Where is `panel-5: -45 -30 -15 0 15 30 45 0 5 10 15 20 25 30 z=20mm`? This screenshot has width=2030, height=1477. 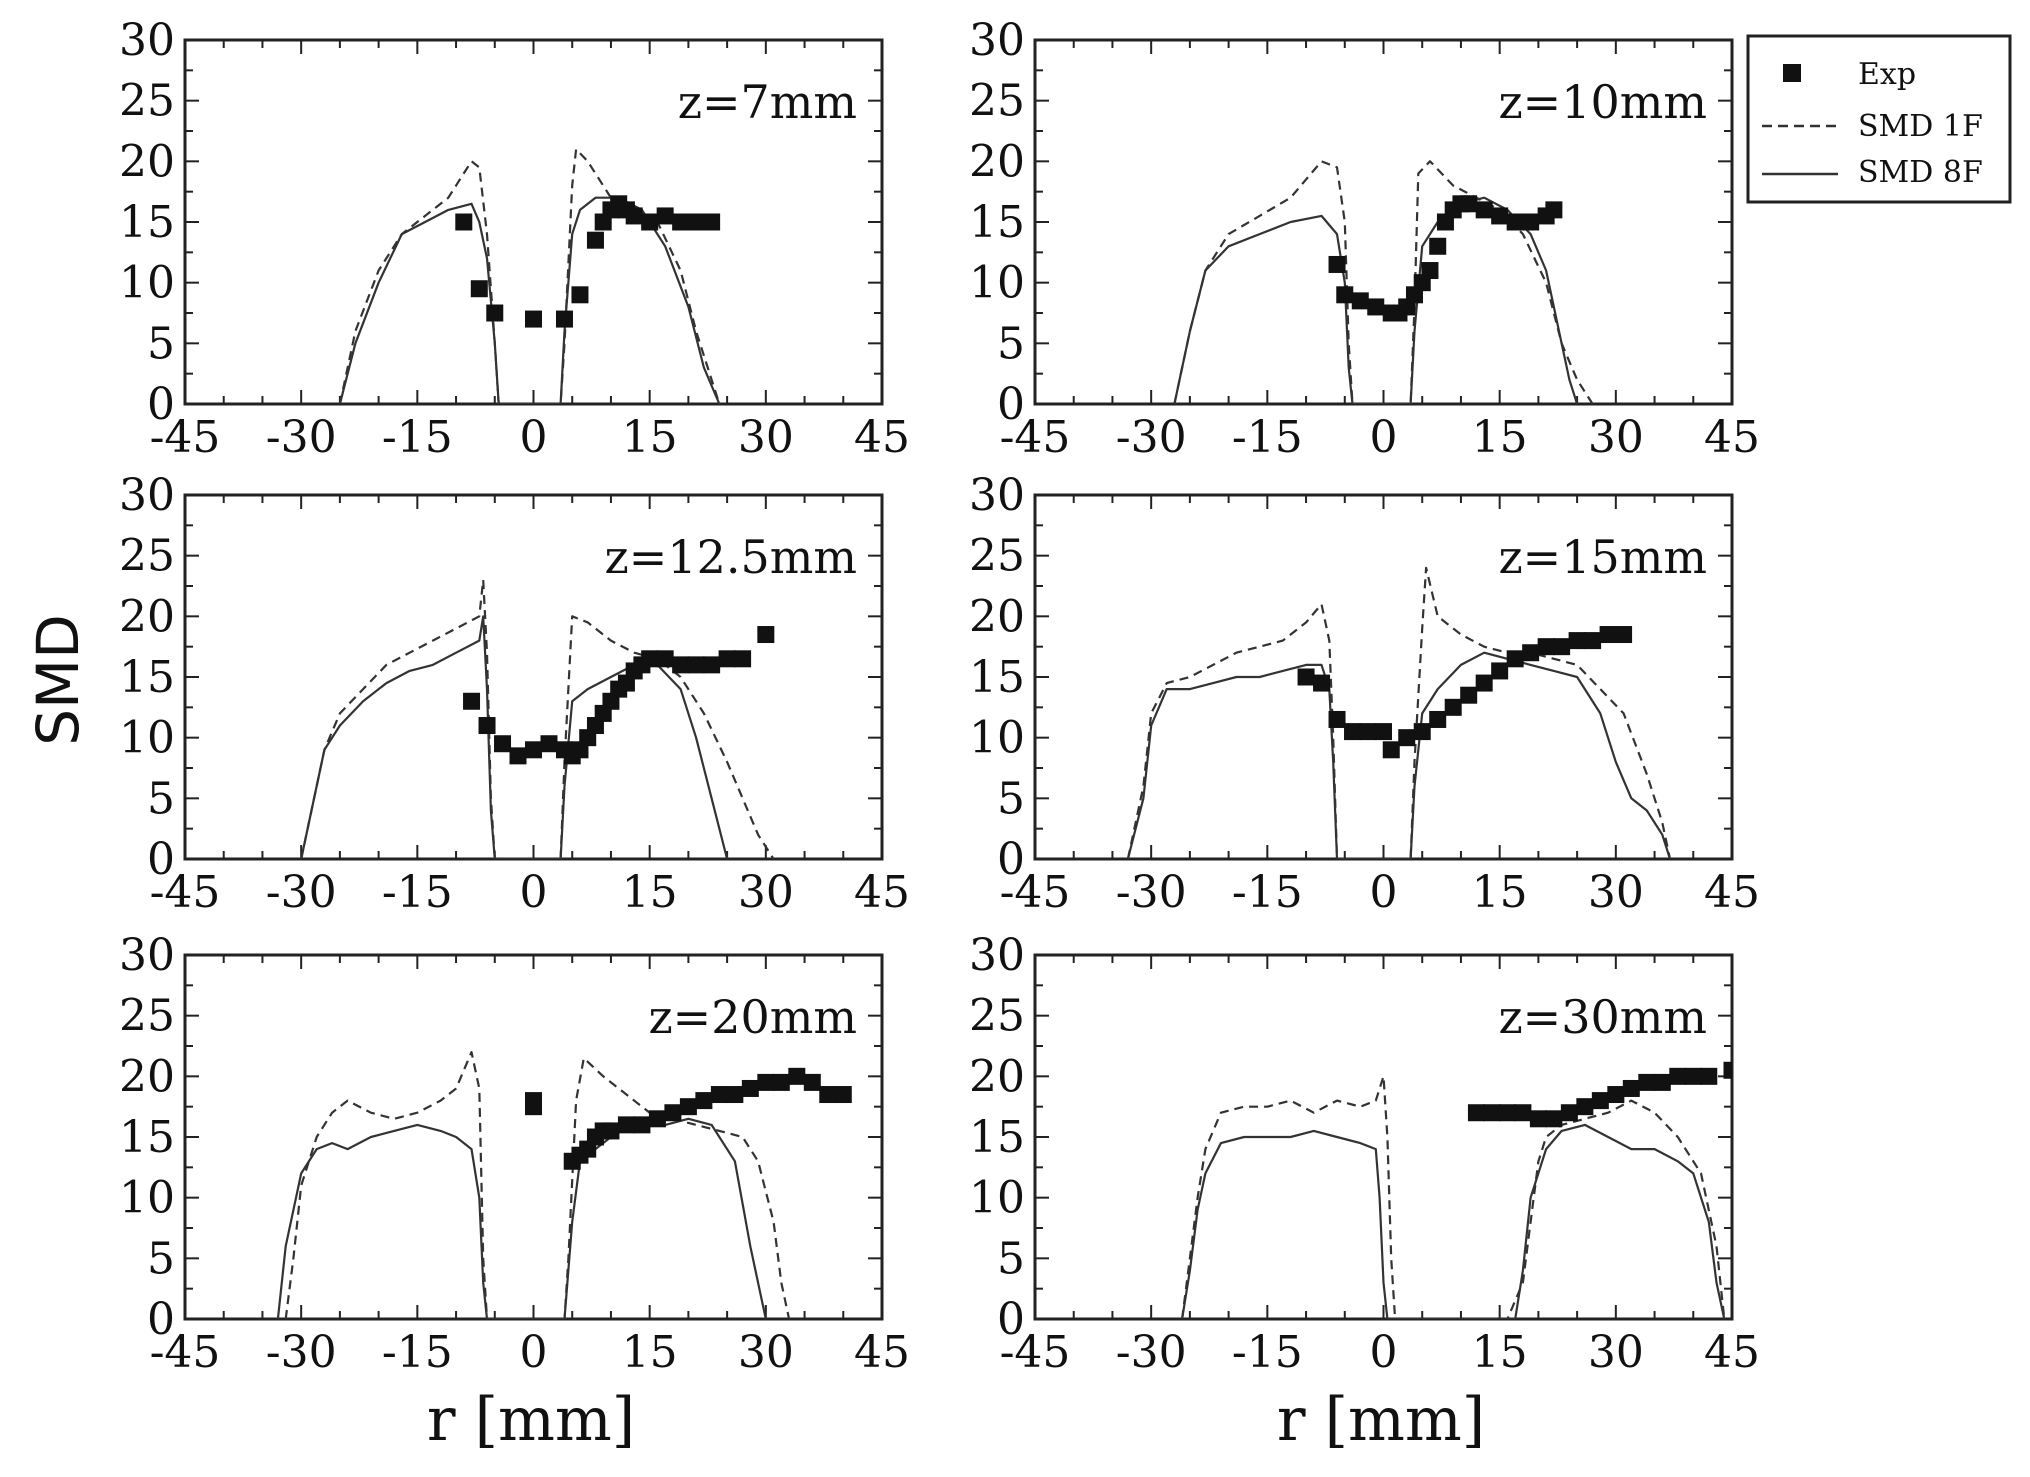 panel-5: -45 -30 -15 0 15 30 45 0 5 10 15 20 25 30 z=20mm is located at coordinates (514, 1154).